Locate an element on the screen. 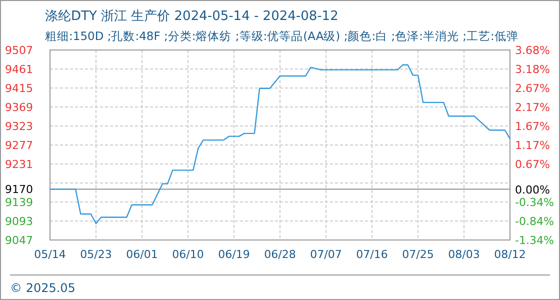 The height and width of the screenshot is (300, 560). y2-tick-label: 1.17% is located at coordinates (532, 145).